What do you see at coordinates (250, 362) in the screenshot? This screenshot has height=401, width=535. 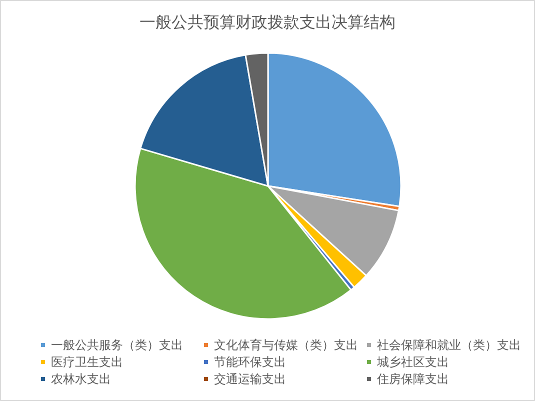 I see `legend-label: 节能环保支出` at bounding box center [250, 362].